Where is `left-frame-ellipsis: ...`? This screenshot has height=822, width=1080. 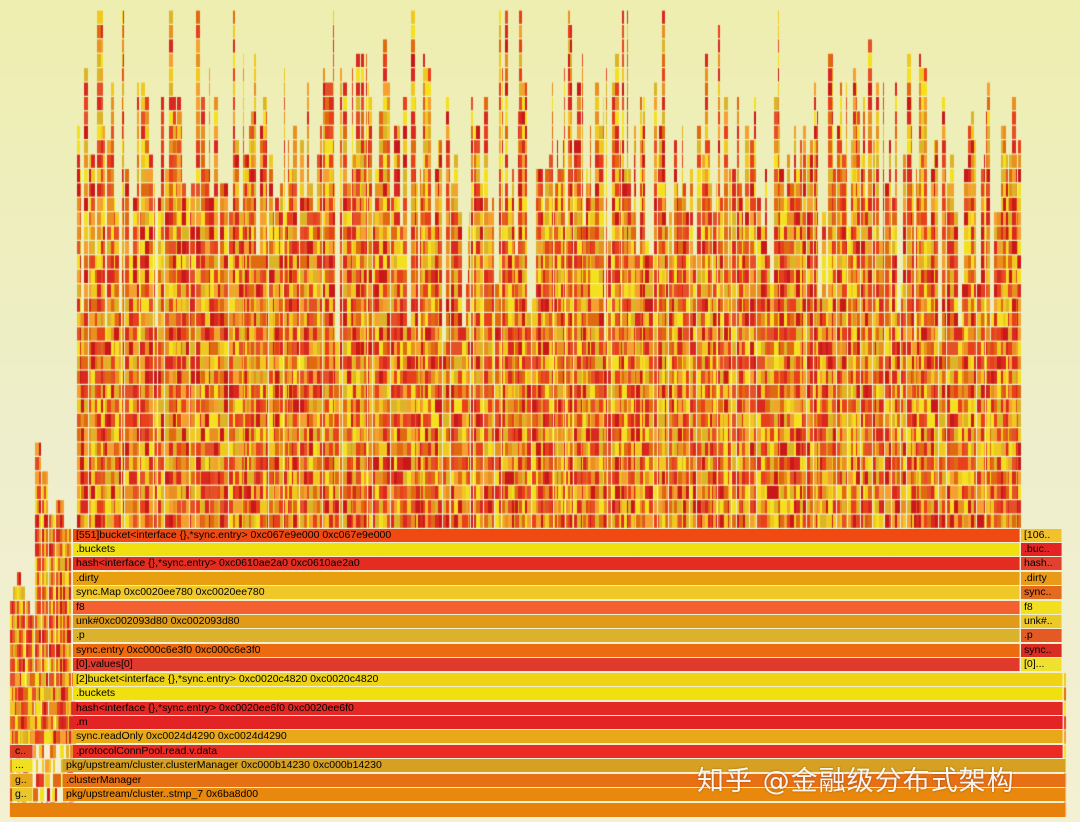 left-frame-ellipsis: ... is located at coordinates (22, 765).